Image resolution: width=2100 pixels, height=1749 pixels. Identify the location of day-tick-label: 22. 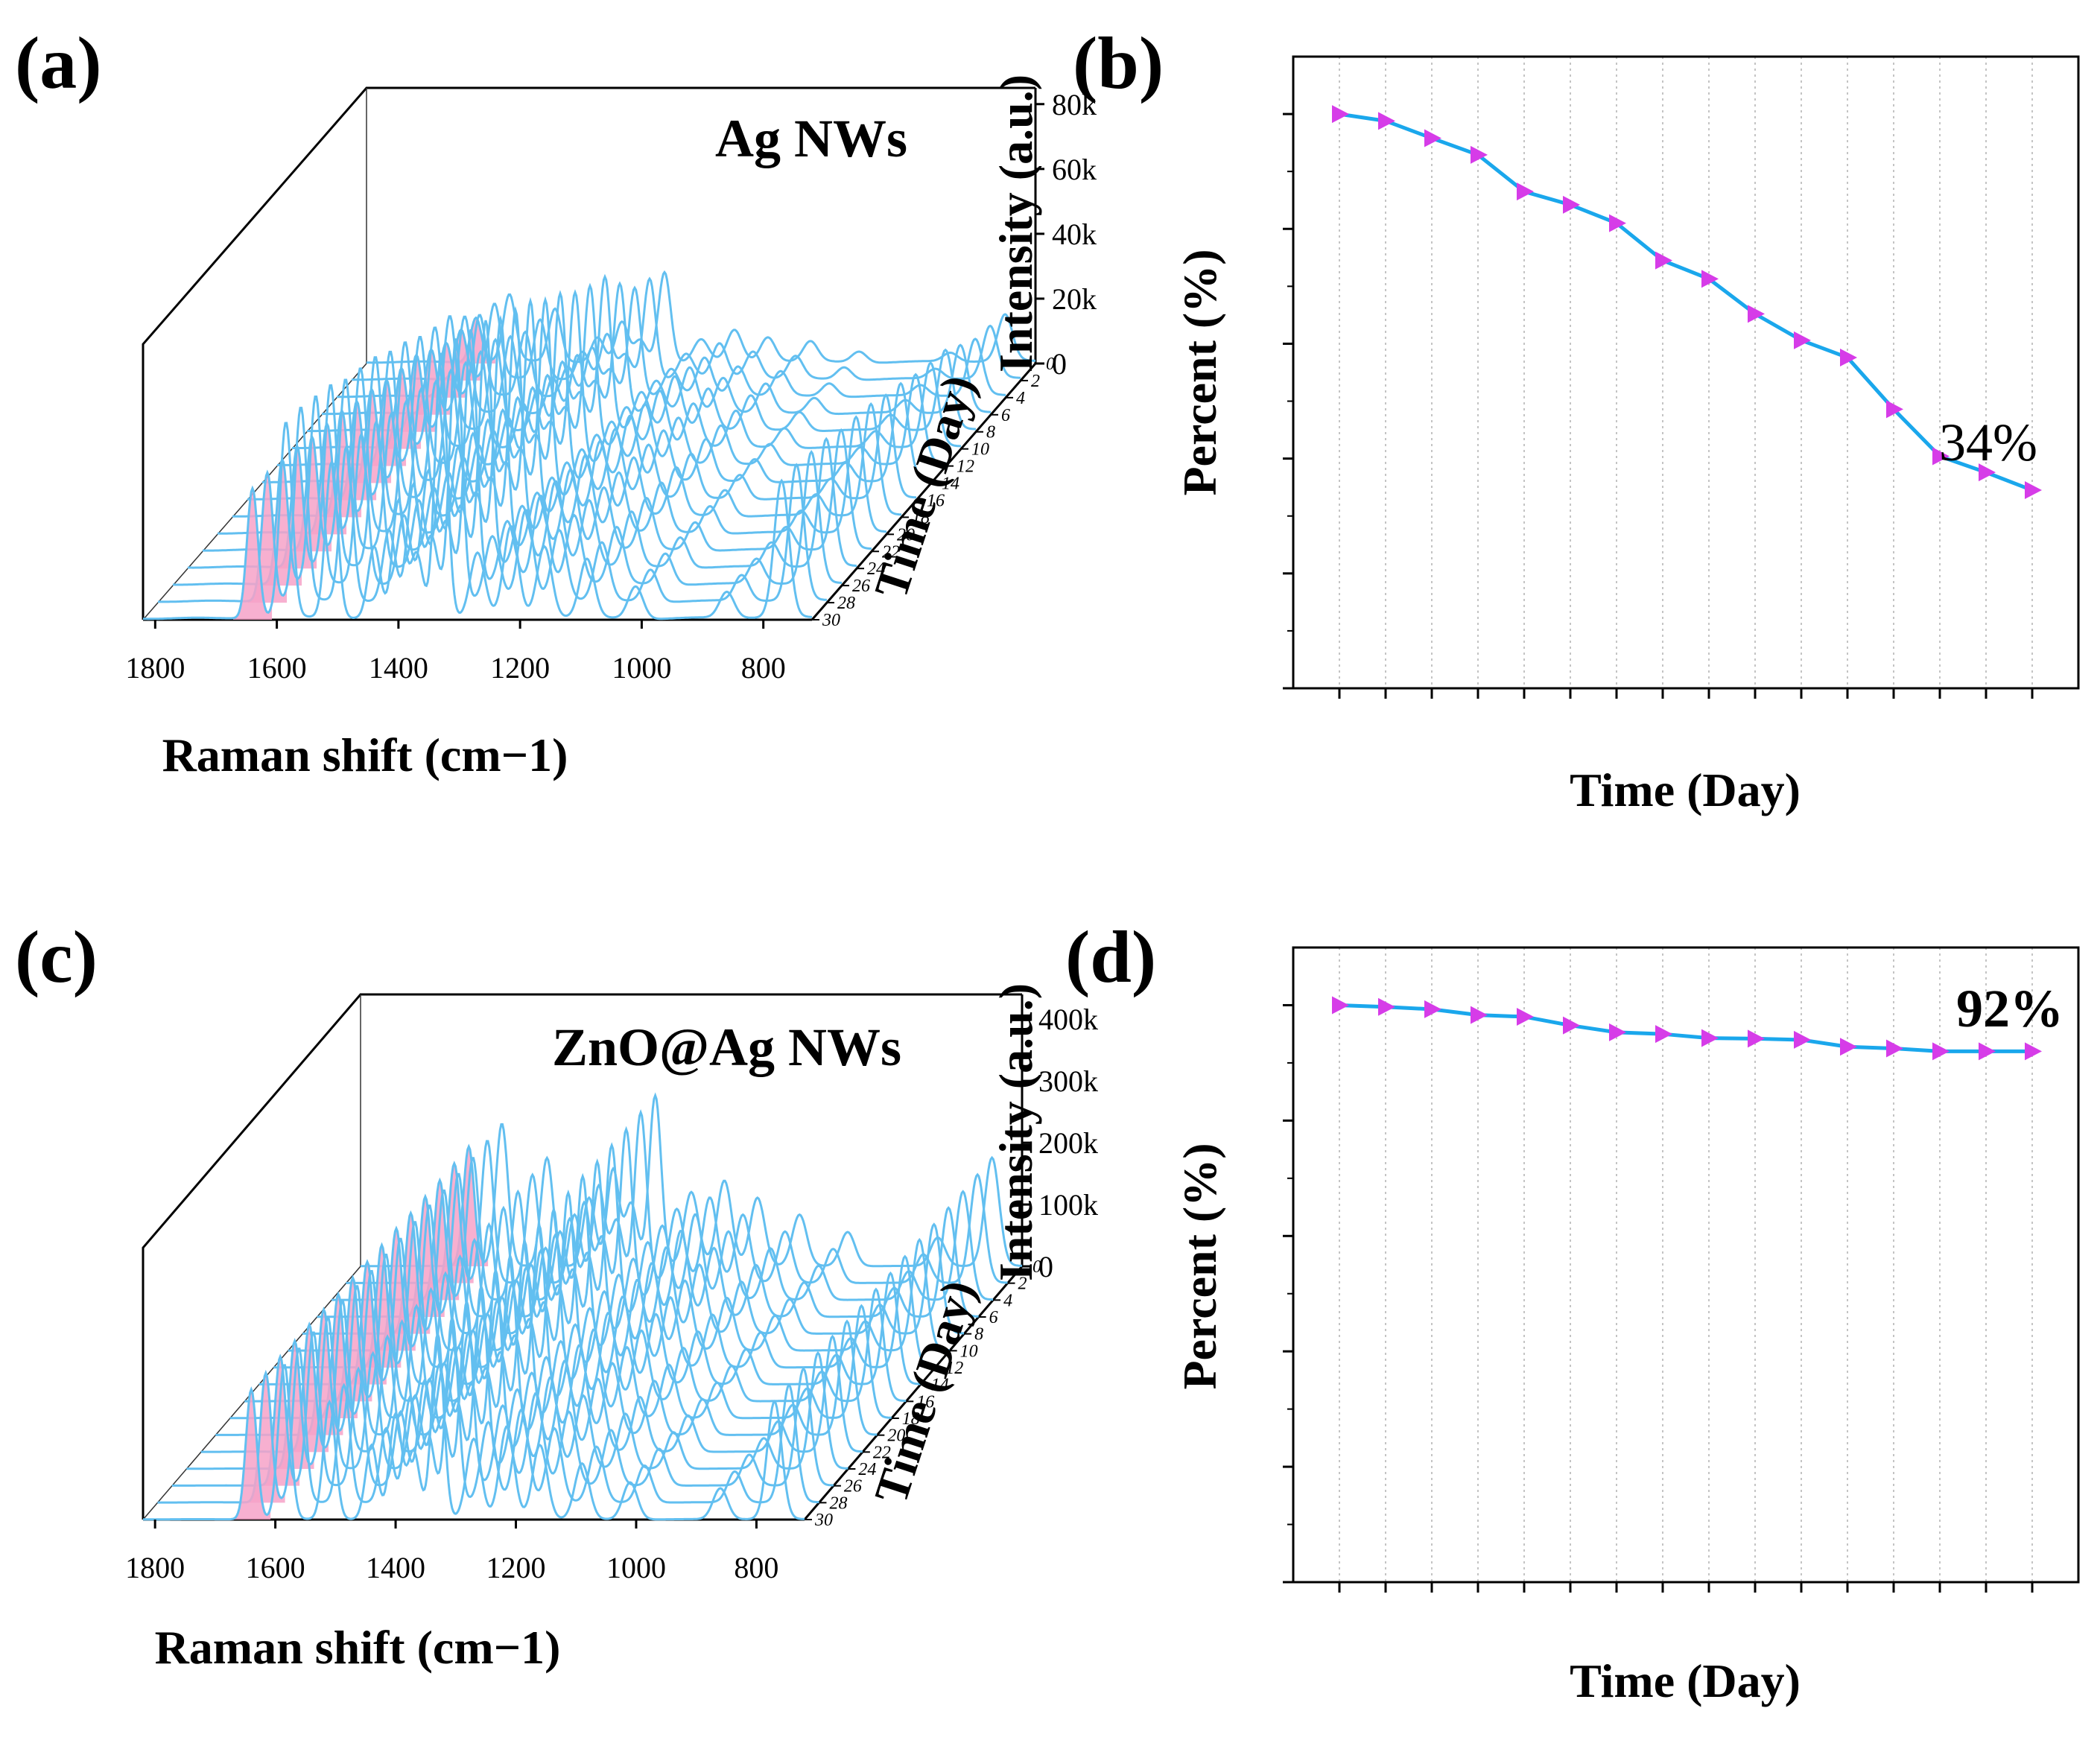
(882, 1452).